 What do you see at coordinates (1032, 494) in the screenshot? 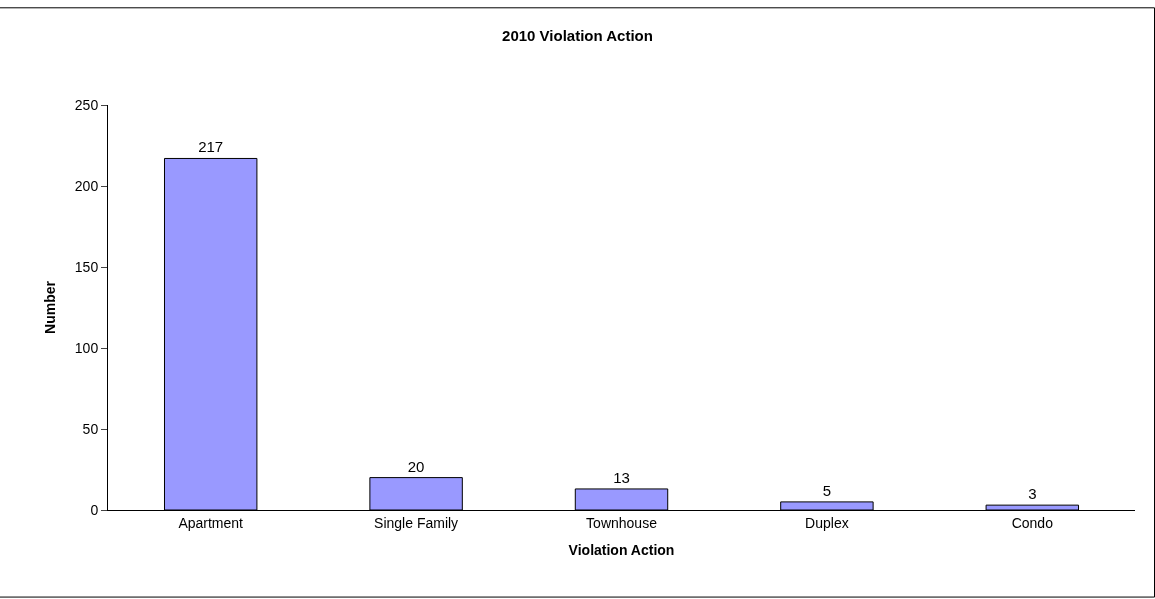
I see `data-label: 3` at bounding box center [1032, 494].